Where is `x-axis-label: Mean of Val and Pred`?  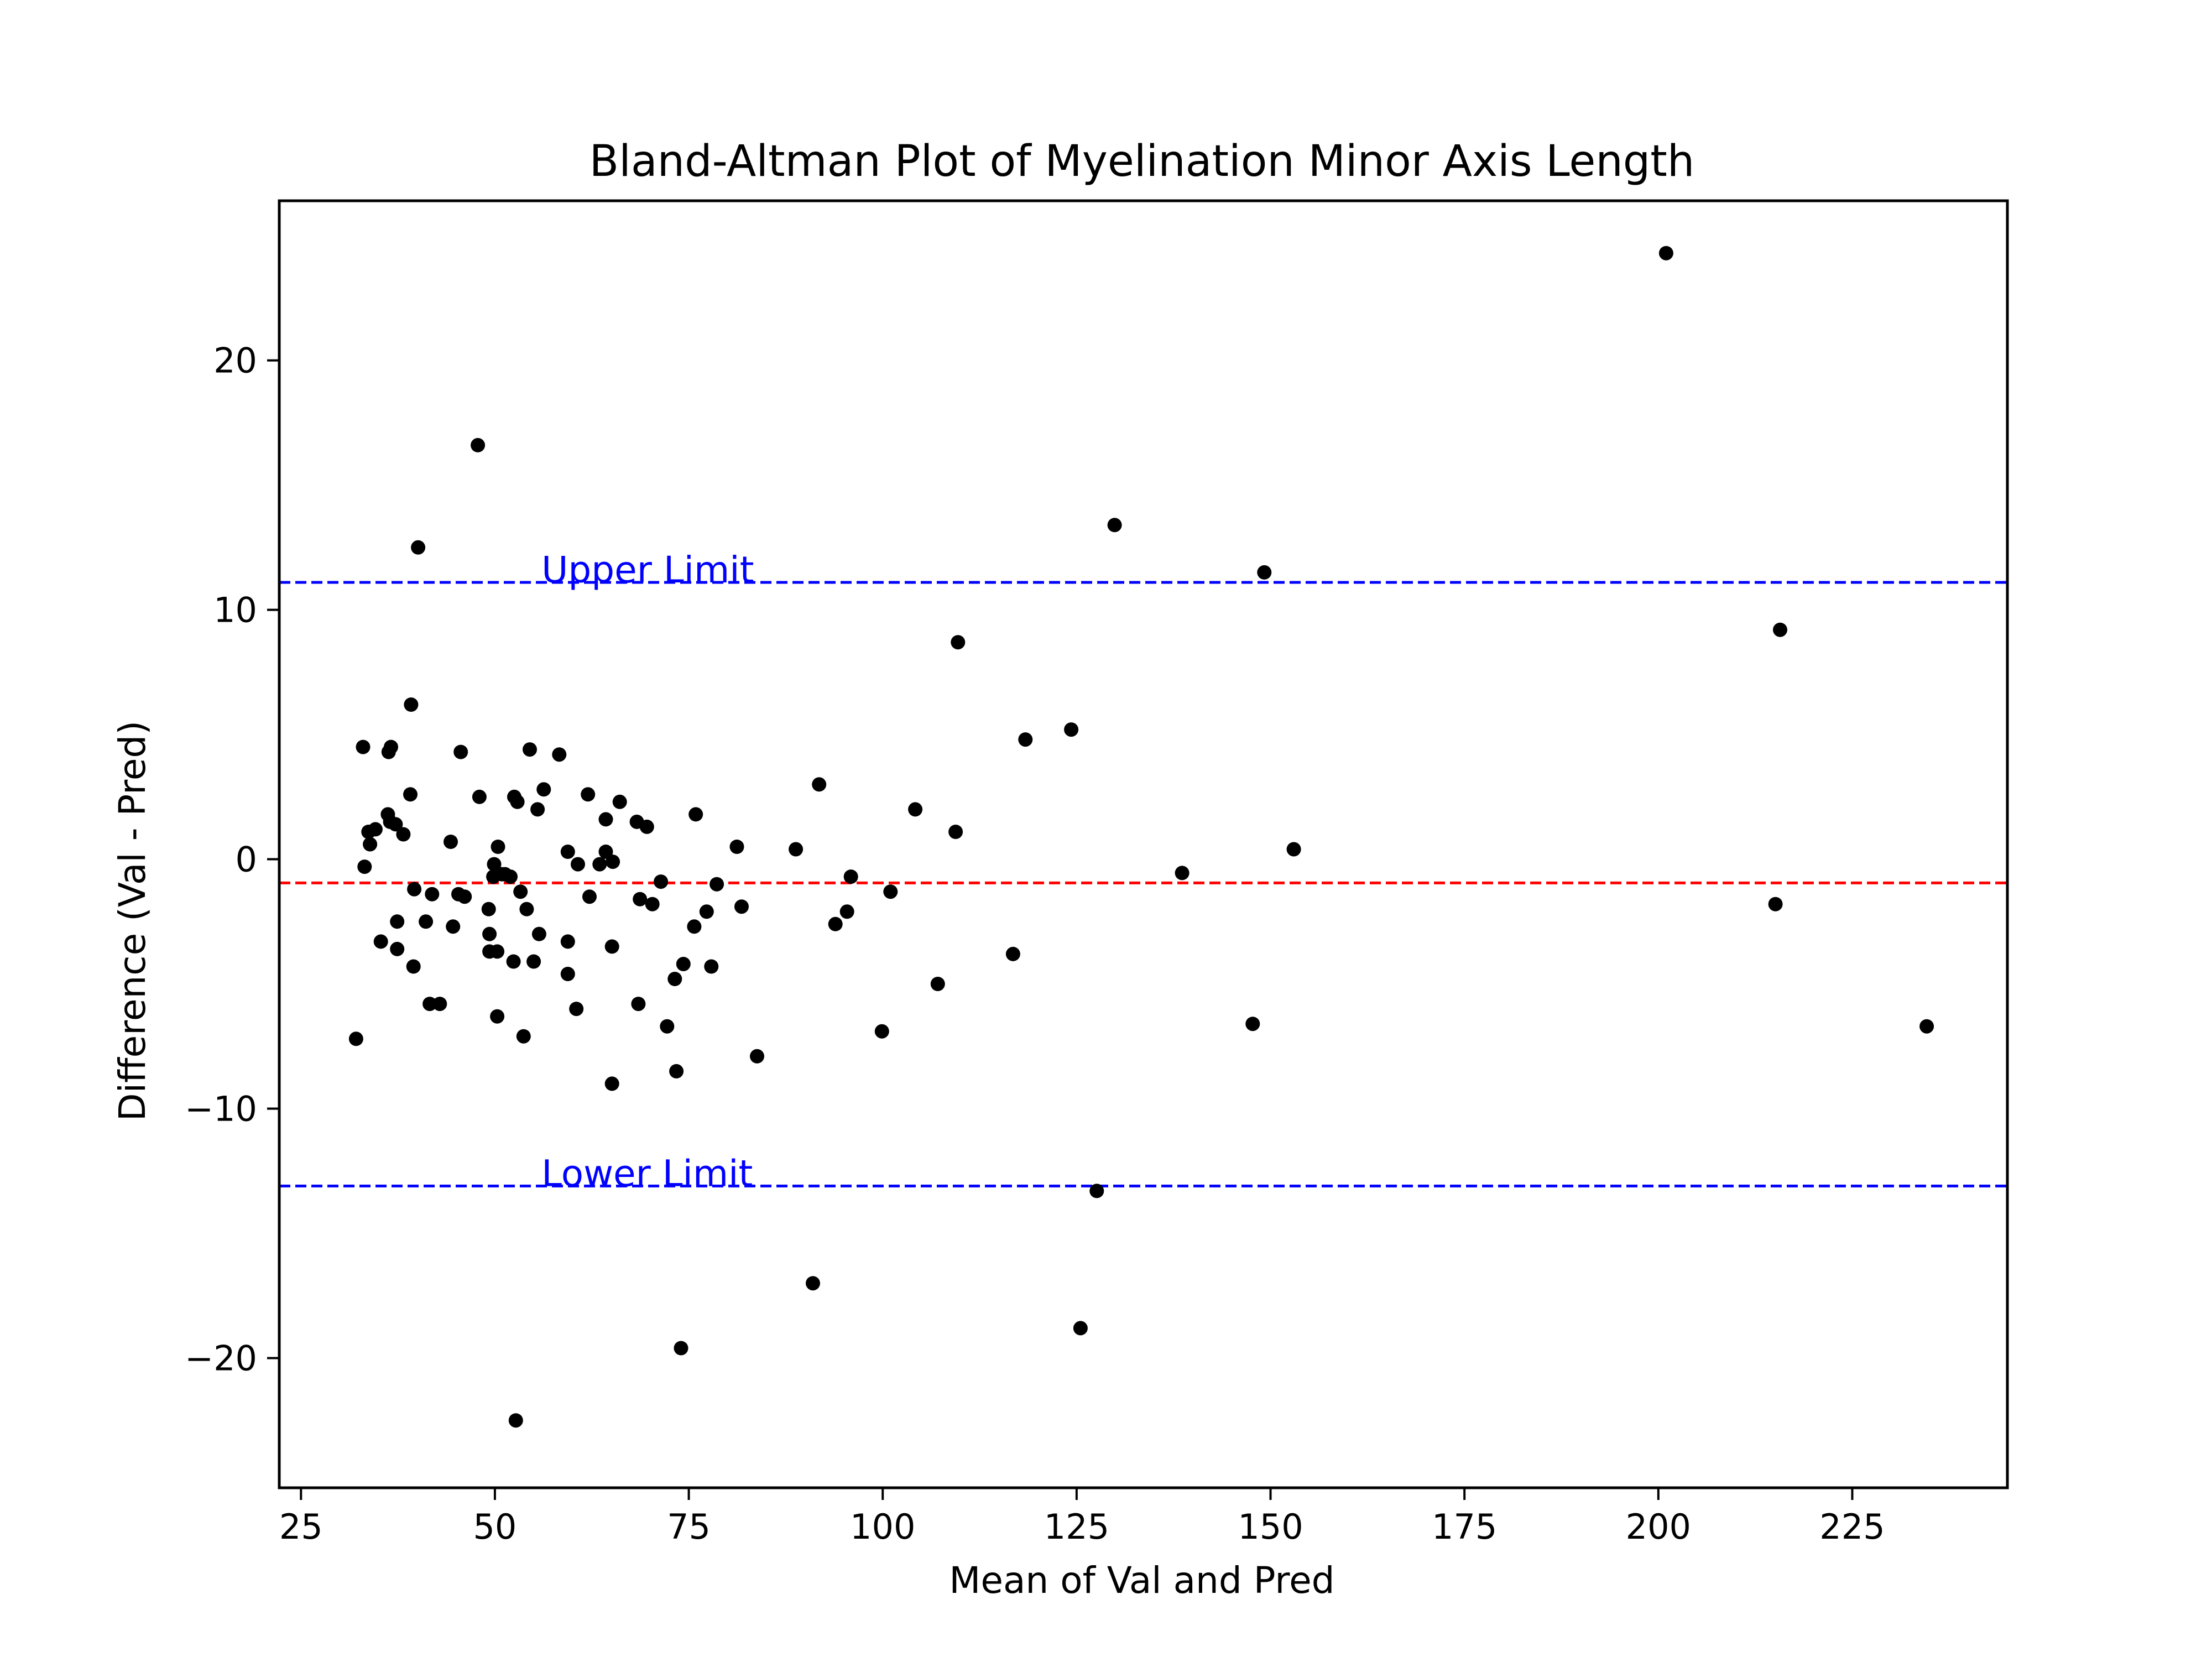
x-axis-label: Mean of Val and Pred is located at coordinates (1142, 1580).